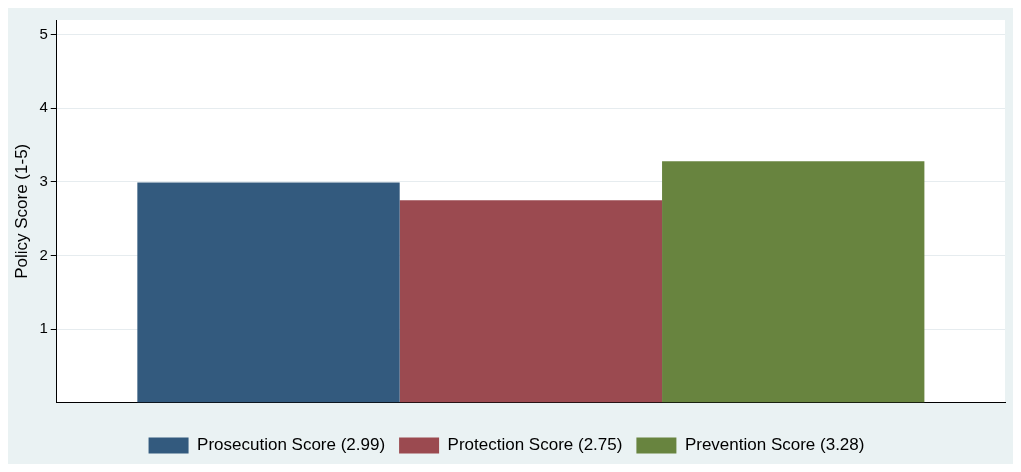 This screenshot has width=1021, height=472. I want to click on y-tick-label: 1, so click(43, 328).